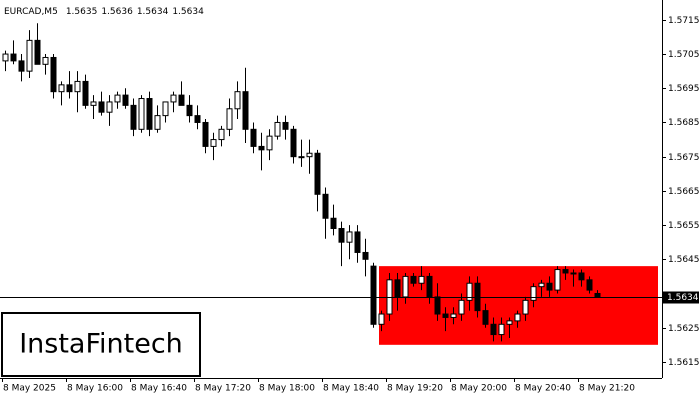  I want to click on x-tick-label: 8 May 16:00, so click(95, 389).